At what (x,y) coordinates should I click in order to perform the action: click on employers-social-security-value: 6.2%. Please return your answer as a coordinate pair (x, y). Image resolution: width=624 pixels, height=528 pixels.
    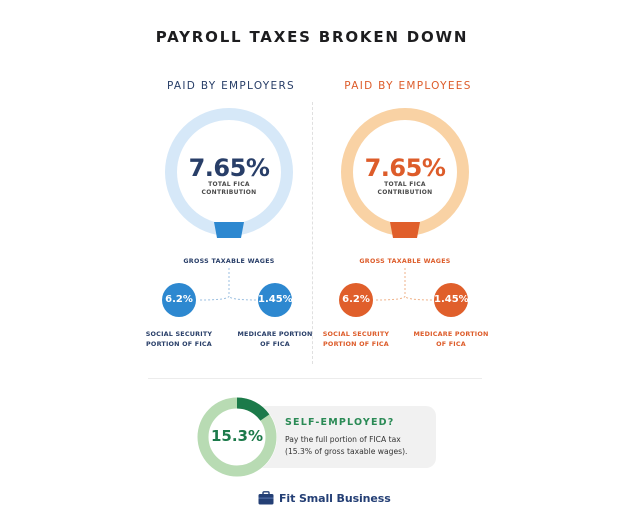
    Looking at the image, I should click on (179, 299).